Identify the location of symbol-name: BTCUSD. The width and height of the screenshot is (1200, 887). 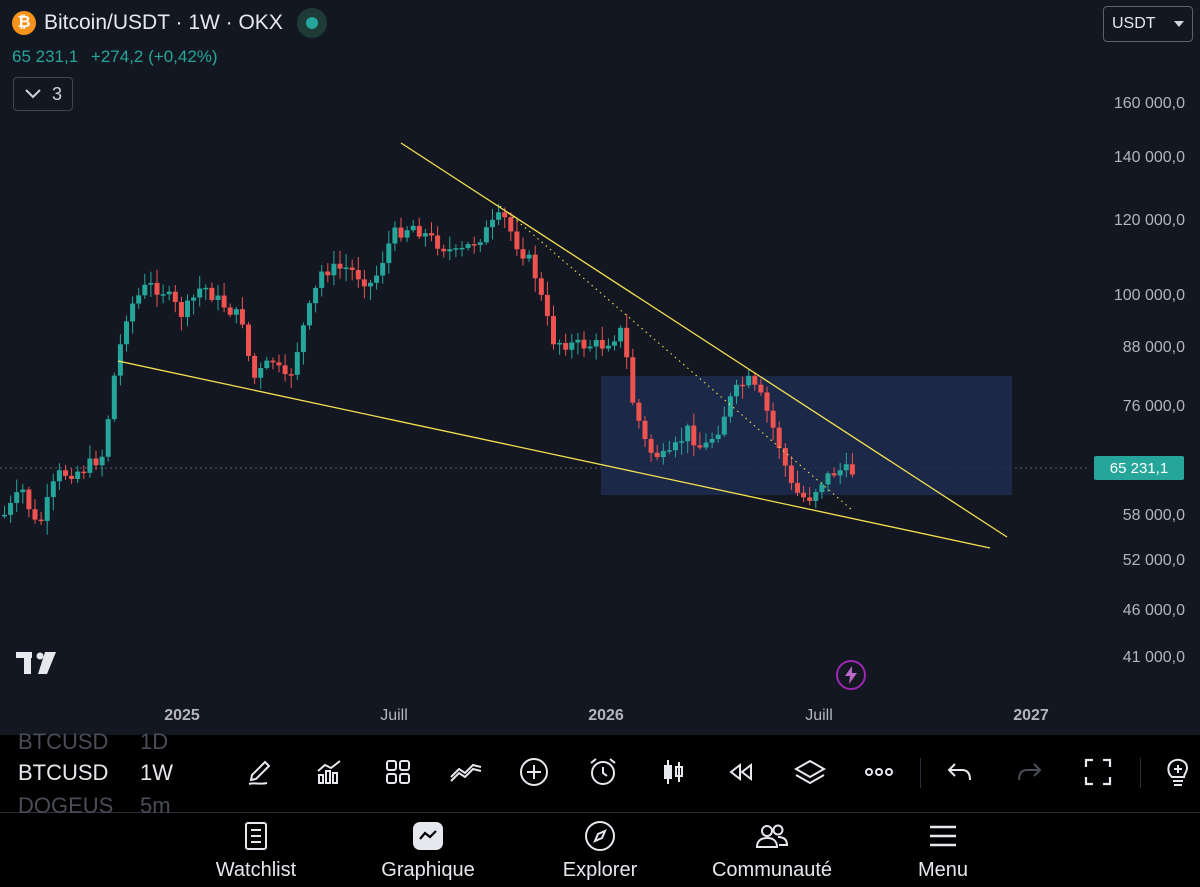
(63, 772).